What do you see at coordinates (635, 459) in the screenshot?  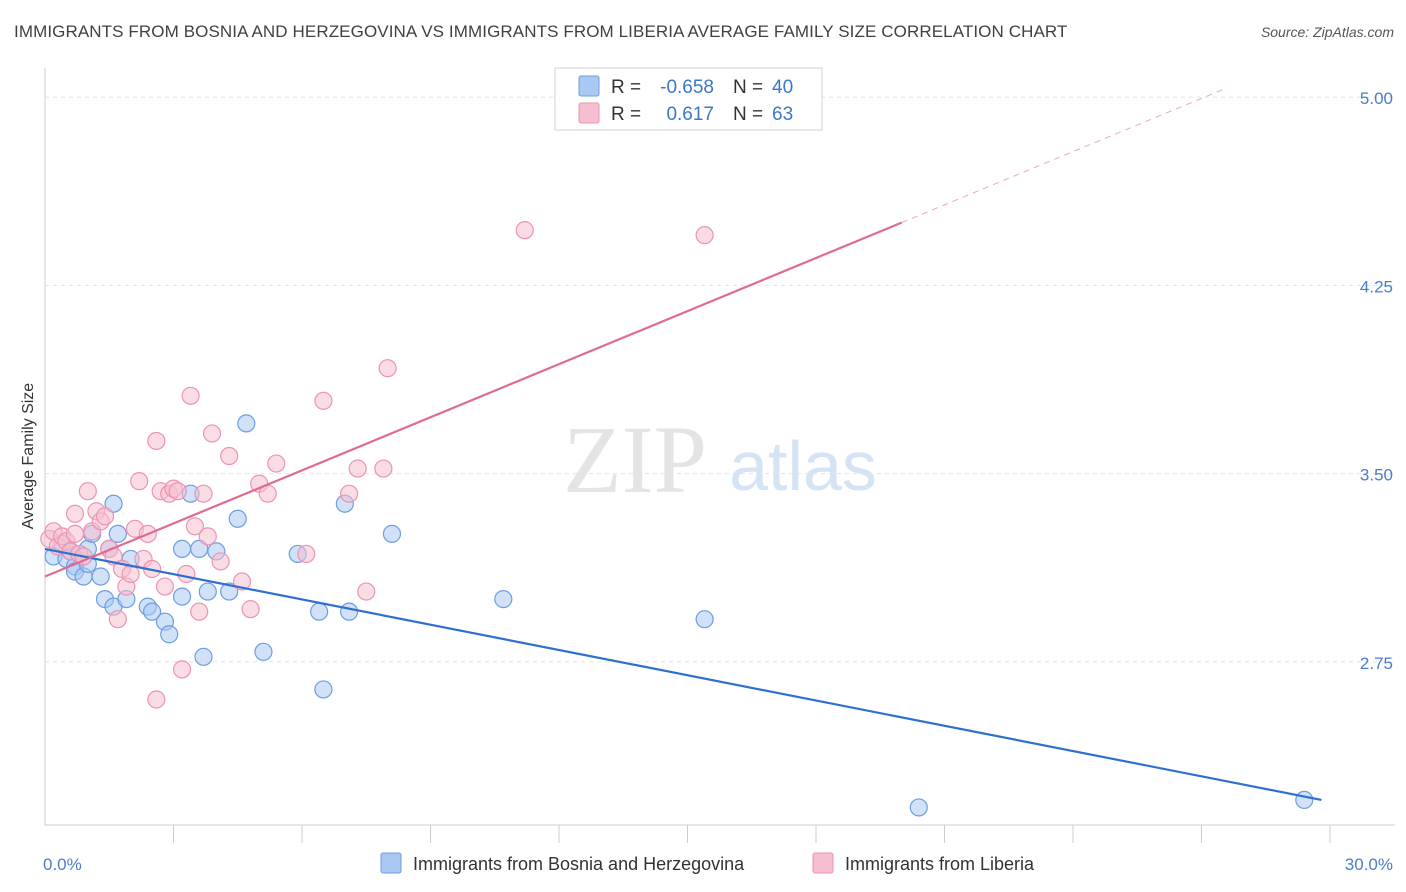 I see `watermark-zip: ZIP` at bounding box center [635, 459].